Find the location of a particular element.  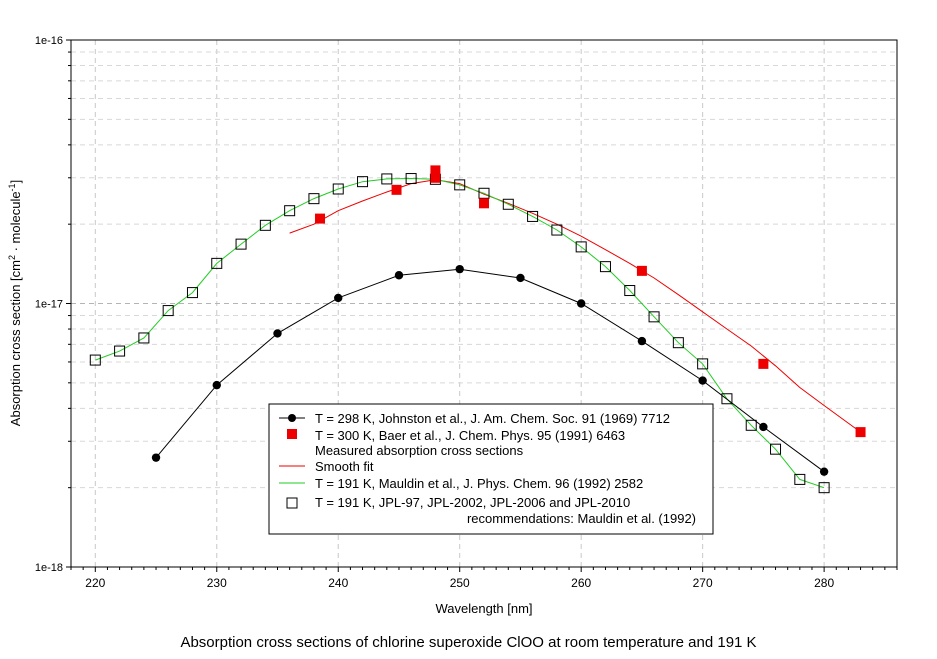

x-axis-label: Wavelength [nm] is located at coordinates (483, 608).